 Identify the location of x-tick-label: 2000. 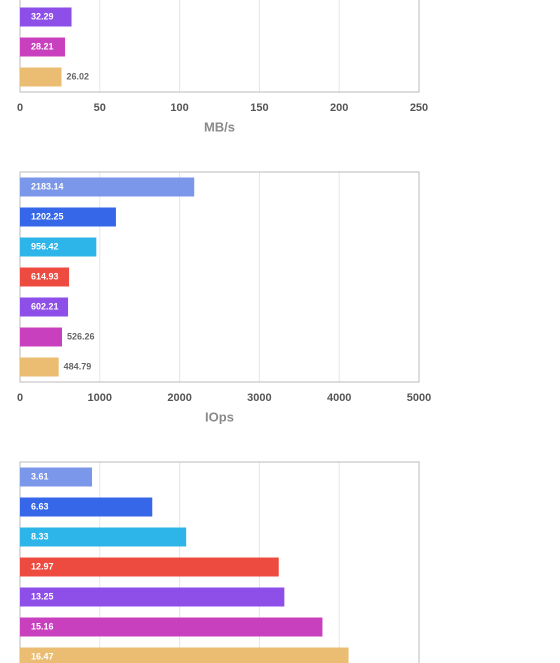
(179, 398).